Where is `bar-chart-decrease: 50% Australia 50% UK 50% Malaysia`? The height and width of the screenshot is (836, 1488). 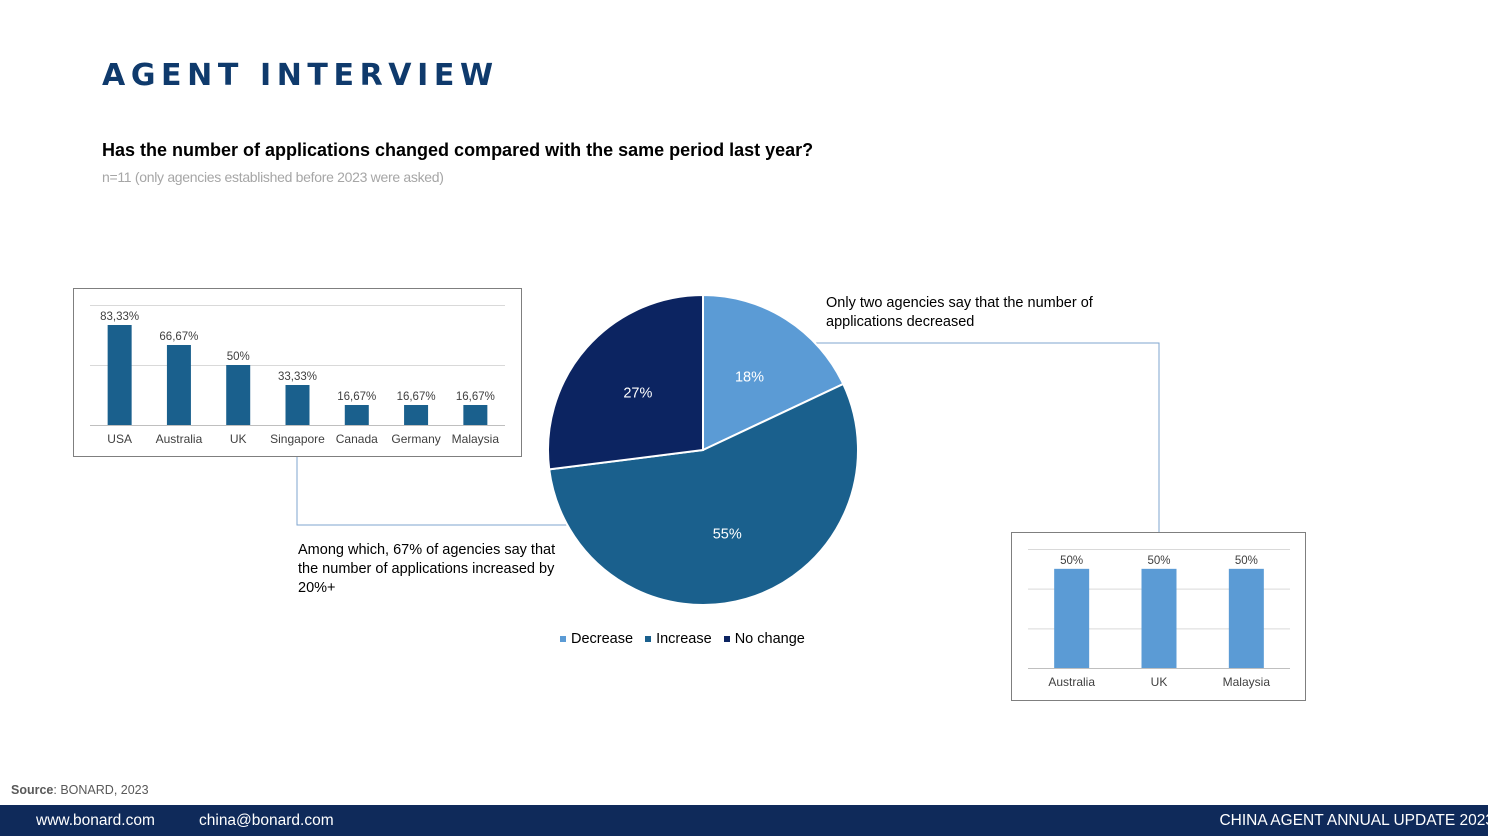
bar-chart-decrease: 50% Australia 50% UK 50% Malaysia is located at coordinates (1158, 616).